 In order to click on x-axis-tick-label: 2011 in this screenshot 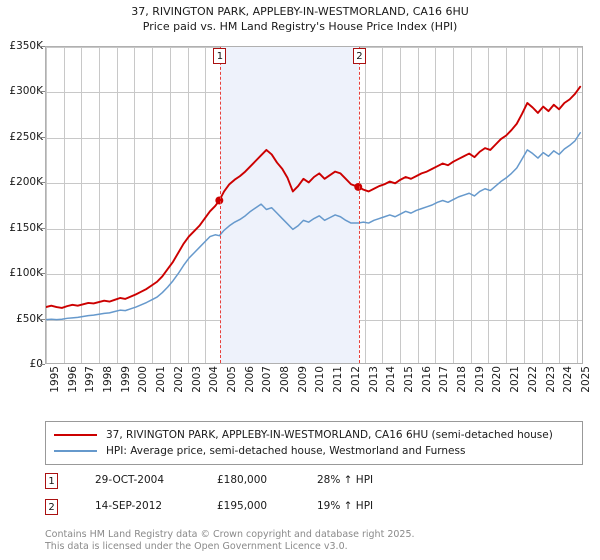, I will do `click(338, 379)`.